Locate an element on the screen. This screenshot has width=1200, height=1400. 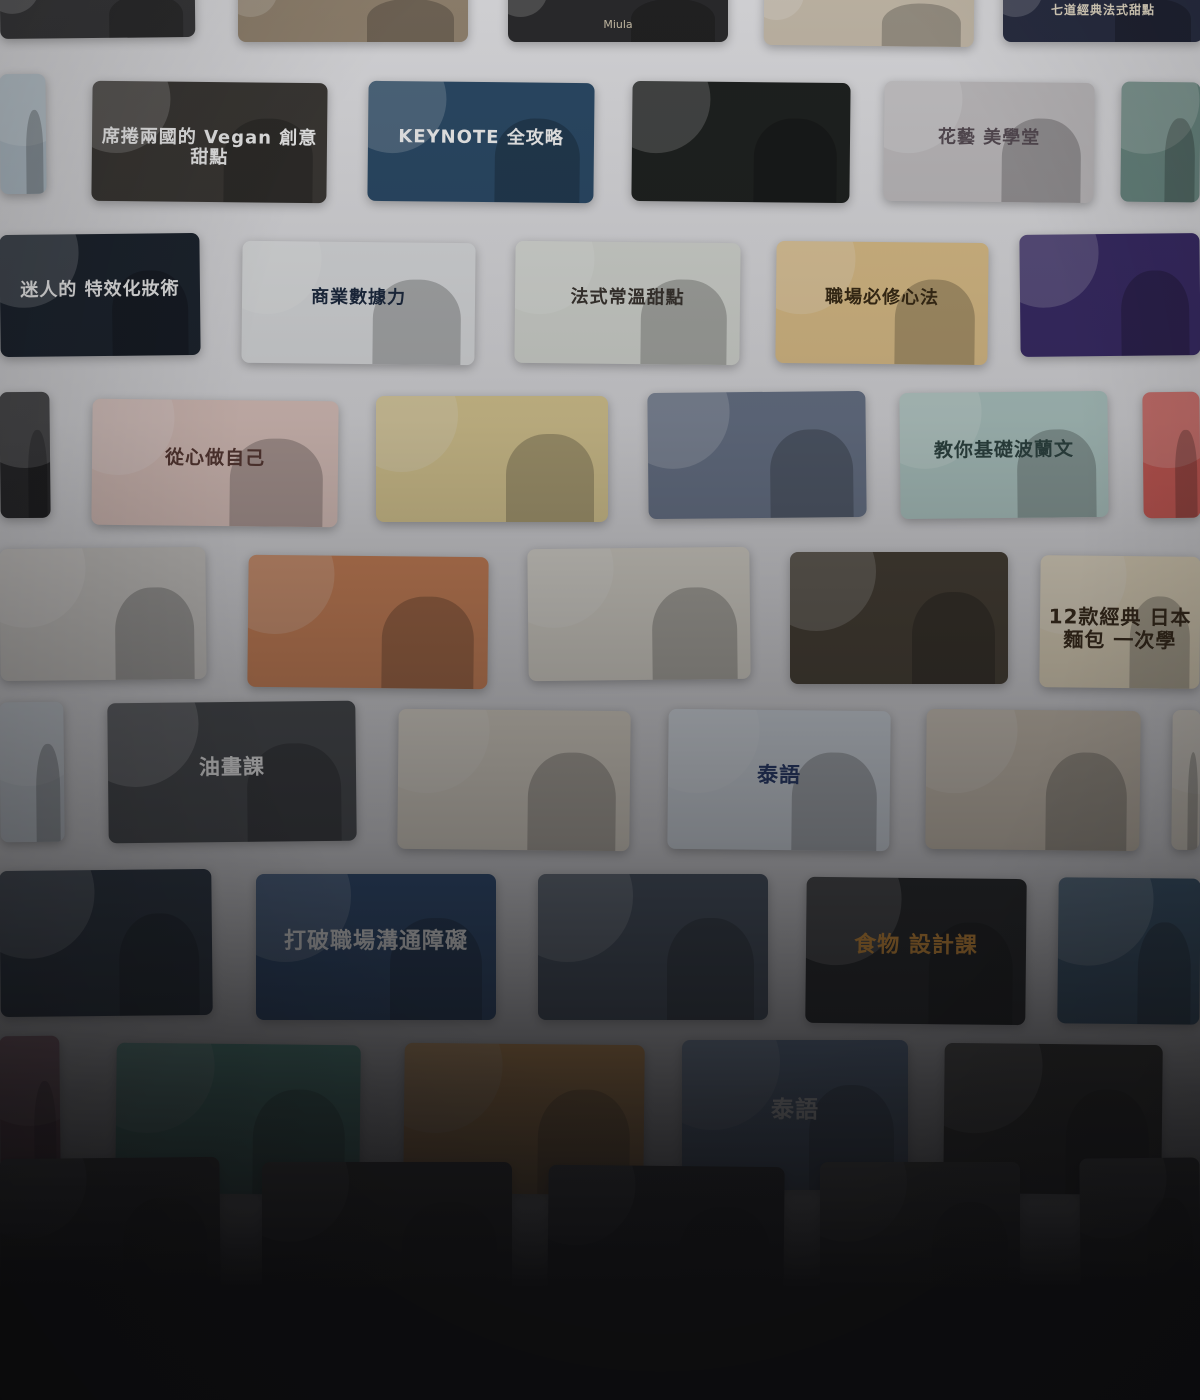
card-title: 法式常溫甜點 is located at coordinates (627, 297).